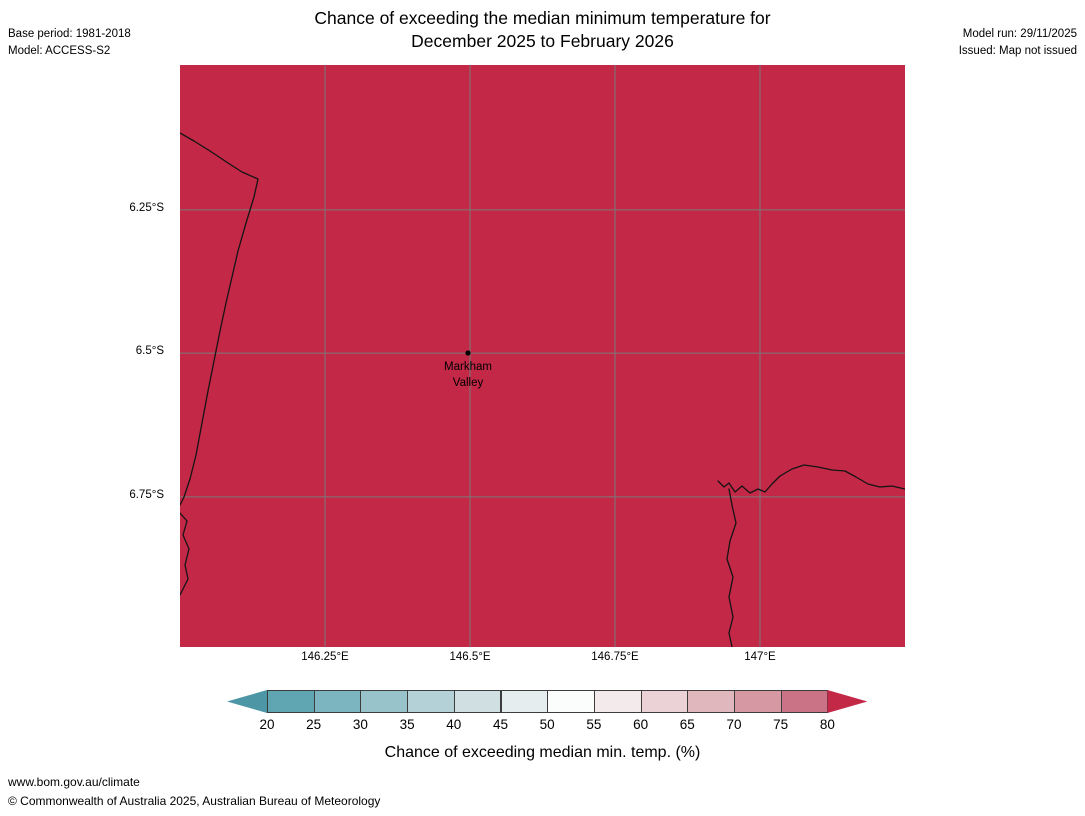 The height and width of the screenshot is (816, 1085). What do you see at coordinates (1017, 51) in the screenshot?
I see `issued-label: Issued: Map not issued` at bounding box center [1017, 51].